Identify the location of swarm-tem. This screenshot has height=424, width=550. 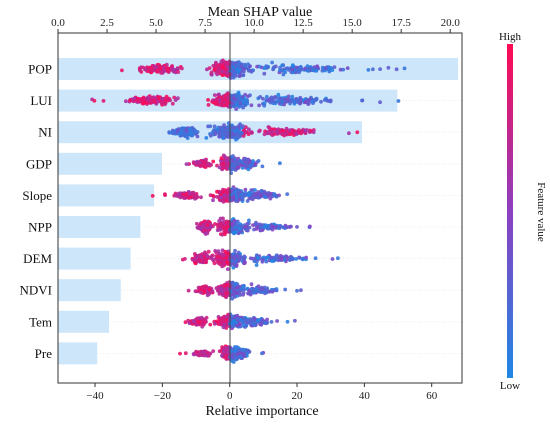
(240, 321).